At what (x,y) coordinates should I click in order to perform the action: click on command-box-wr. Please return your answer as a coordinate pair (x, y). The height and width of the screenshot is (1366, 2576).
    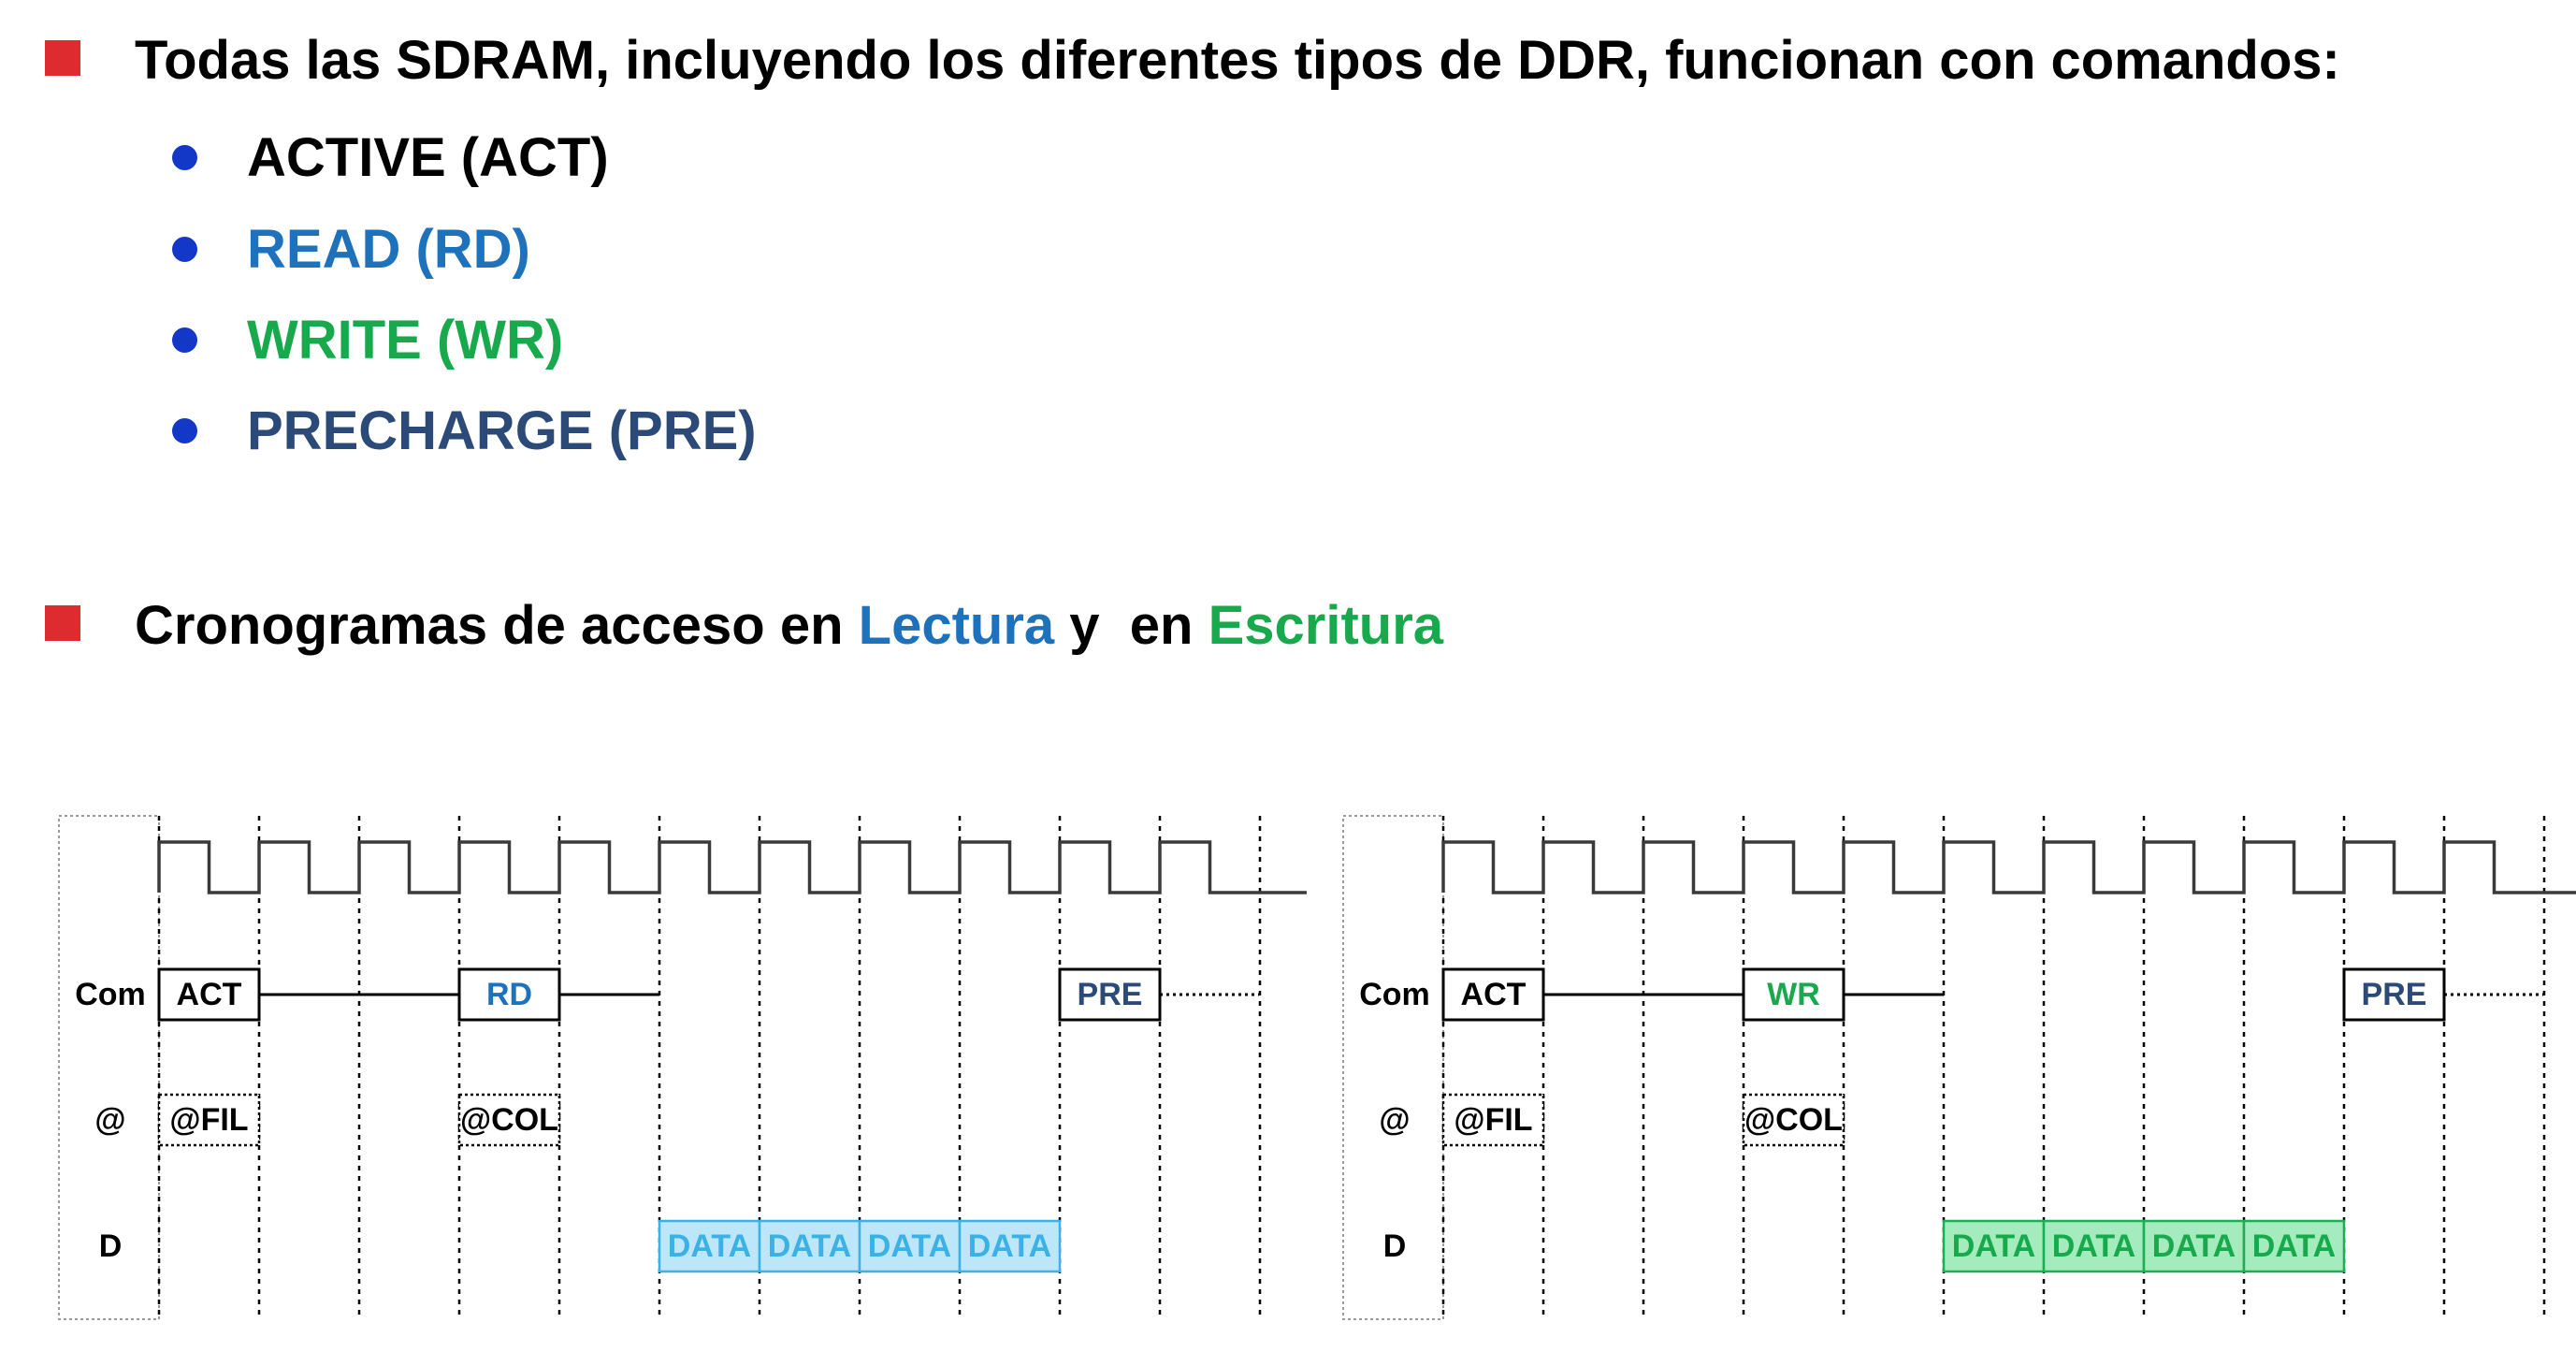
    Looking at the image, I should click on (1793, 994).